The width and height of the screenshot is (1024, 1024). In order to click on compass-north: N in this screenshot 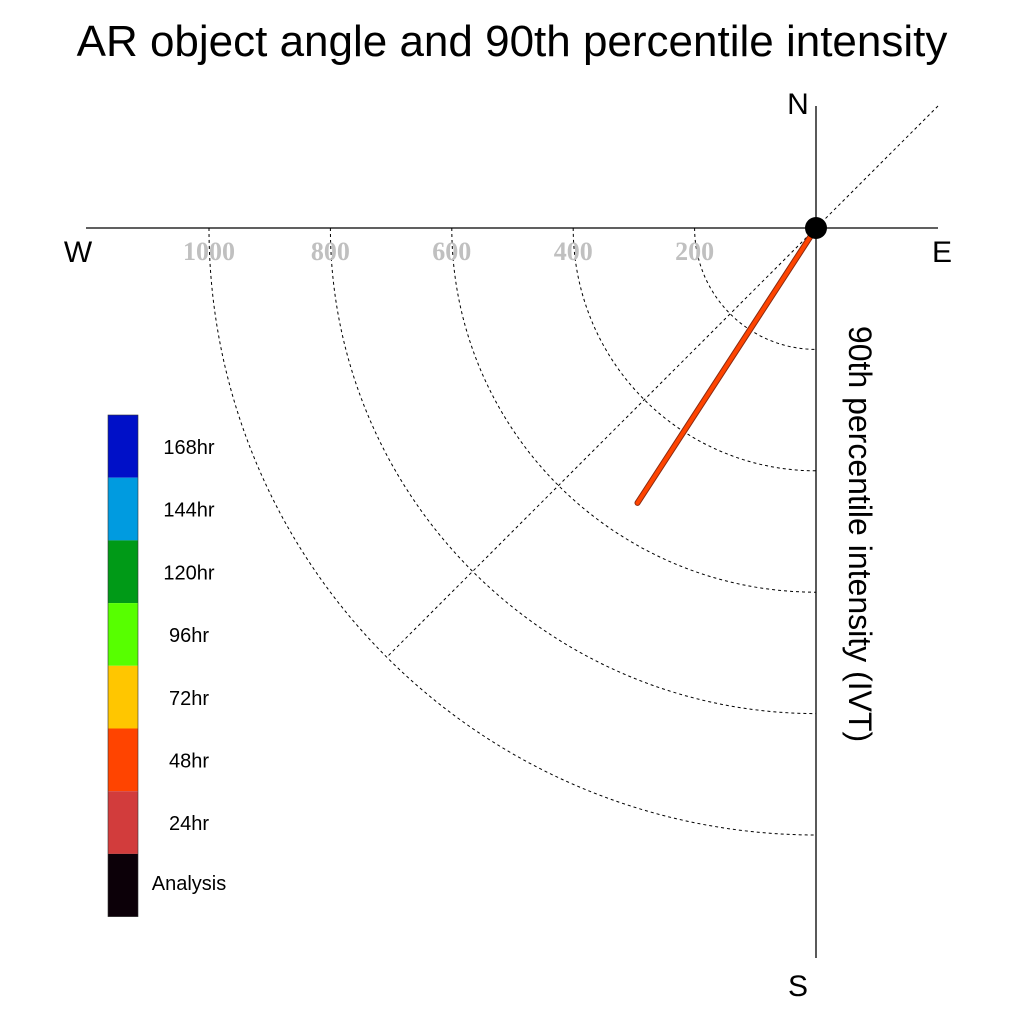, I will do `click(798, 104)`.